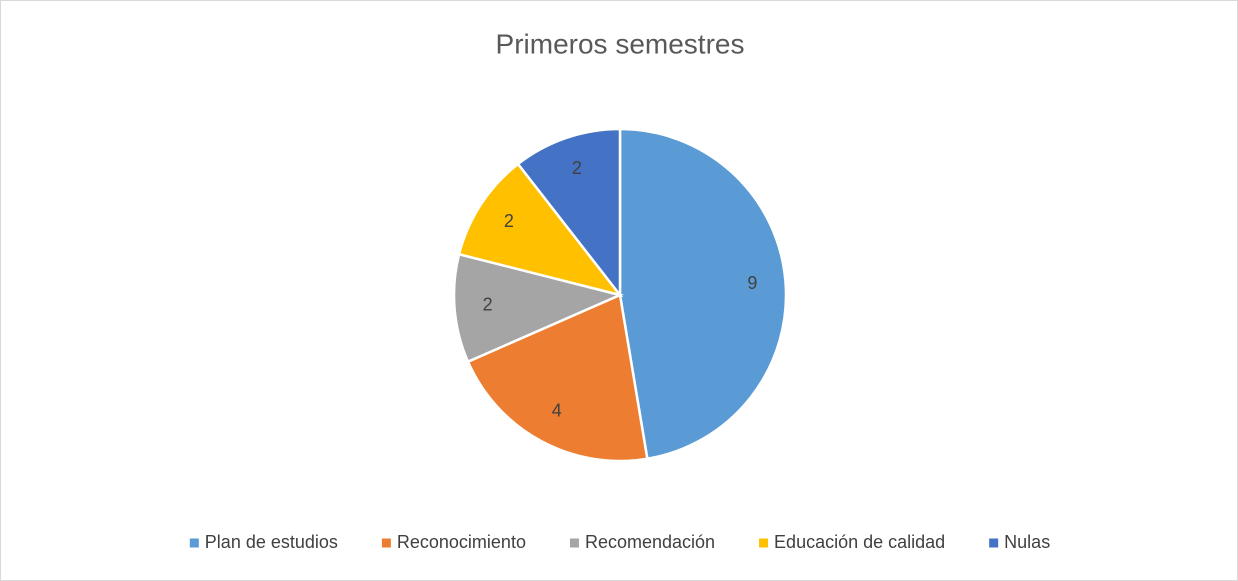 The image size is (1238, 581). What do you see at coordinates (1027, 542) in the screenshot?
I see `legend-label: Nulas` at bounding box center [1027, 542].